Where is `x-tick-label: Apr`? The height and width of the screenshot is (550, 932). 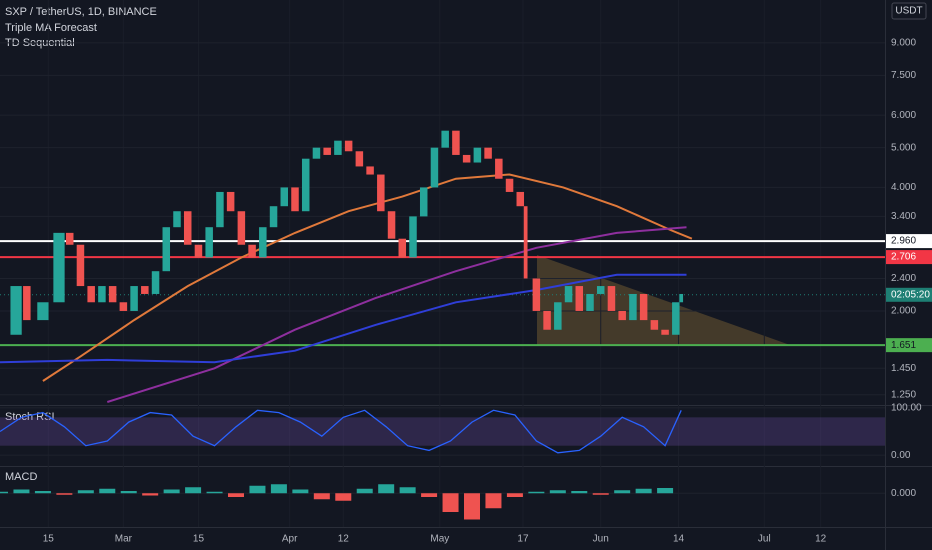
x-tick-label: Apr is located at coordinates (290, 539).